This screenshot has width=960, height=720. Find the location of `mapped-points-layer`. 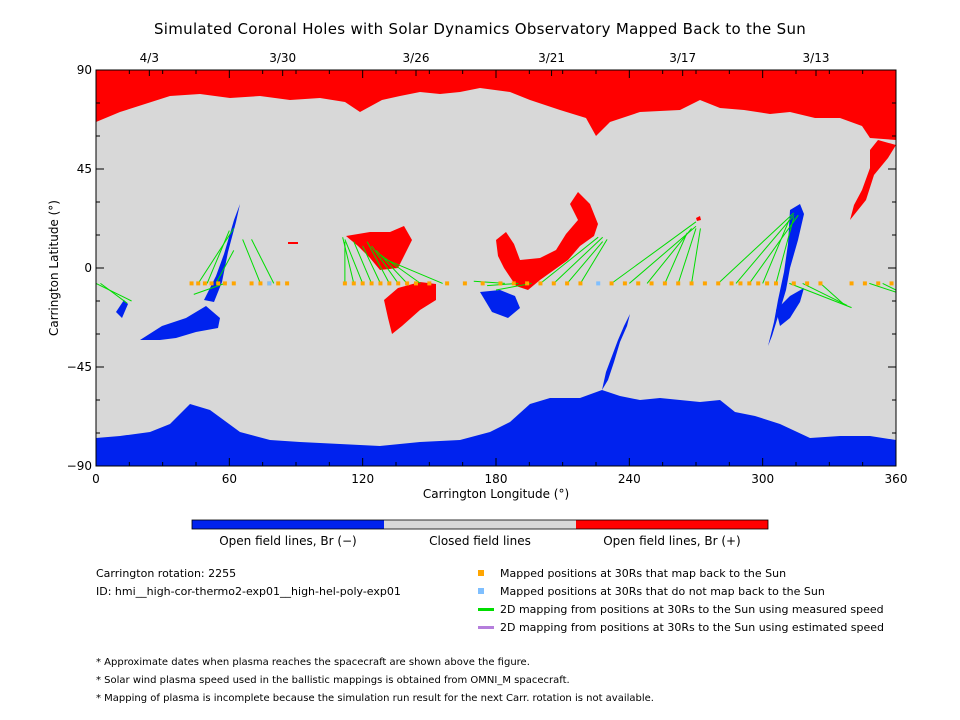

mapped-points-layer is located at coordinates (541, 283).